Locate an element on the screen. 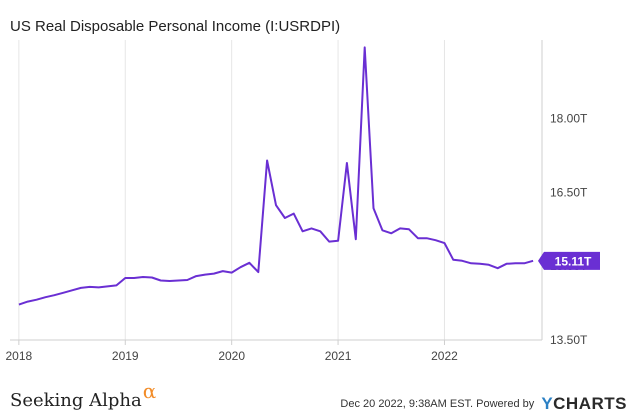 This screenshot has width=635, height=417. x-tick-label: 2022 is located at coordinates (444, 356).